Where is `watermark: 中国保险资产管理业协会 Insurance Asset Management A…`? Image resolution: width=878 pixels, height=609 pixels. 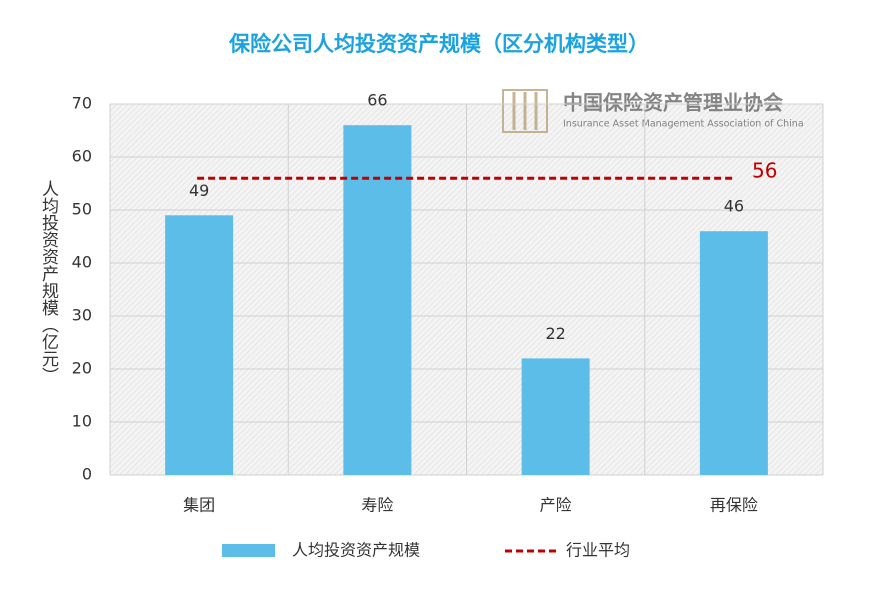 watermark: 中国保险资产管理业协会 Insurance Asset Management A… is located at coordinates (653, 111).